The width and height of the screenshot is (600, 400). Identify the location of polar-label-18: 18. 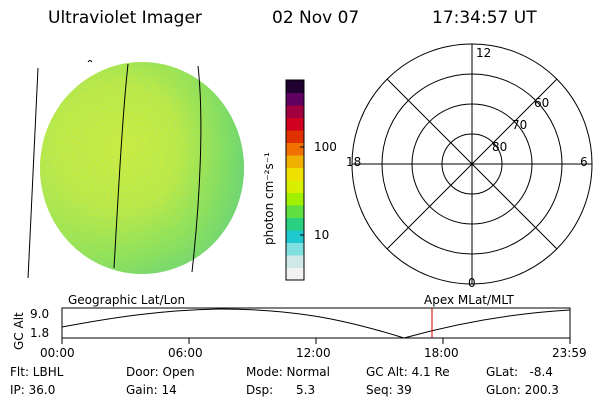
(354, 162).